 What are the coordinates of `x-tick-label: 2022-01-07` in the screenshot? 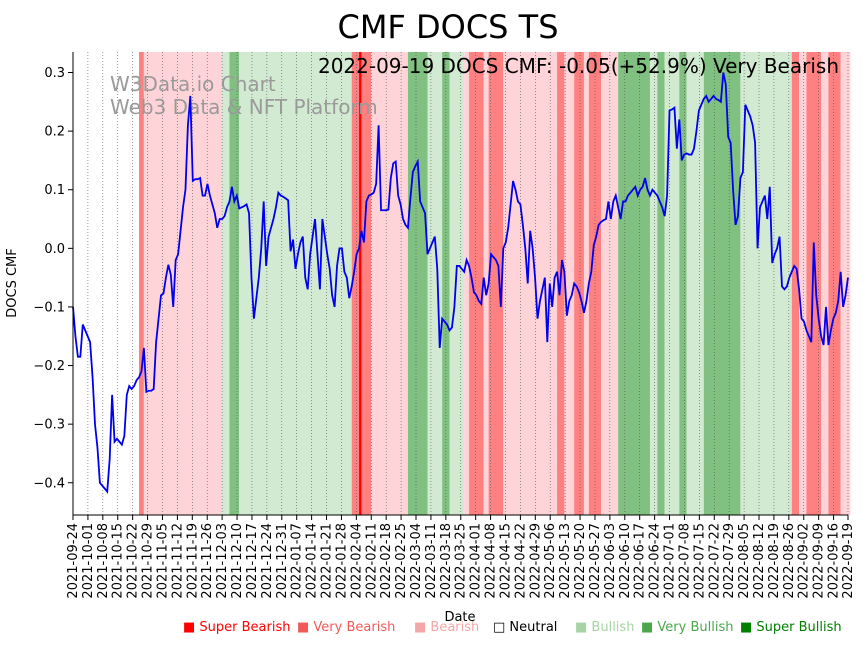 It's located at (297, 561).